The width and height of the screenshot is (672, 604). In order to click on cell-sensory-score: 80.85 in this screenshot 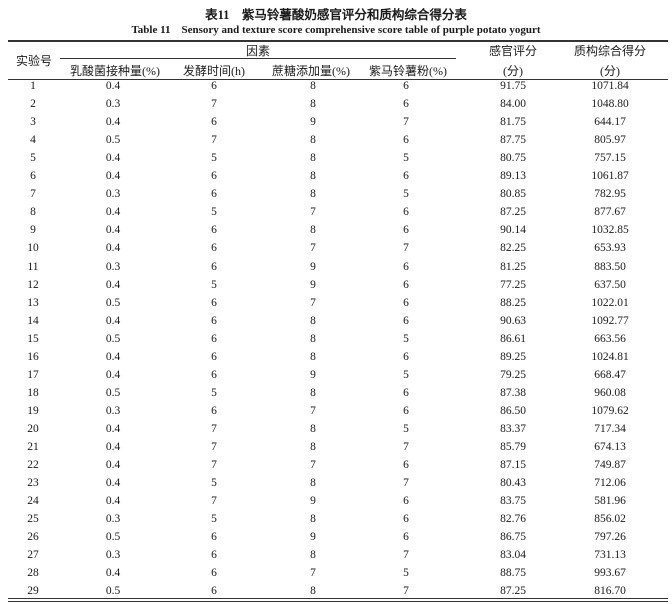, I will do `click(513, 194)`.